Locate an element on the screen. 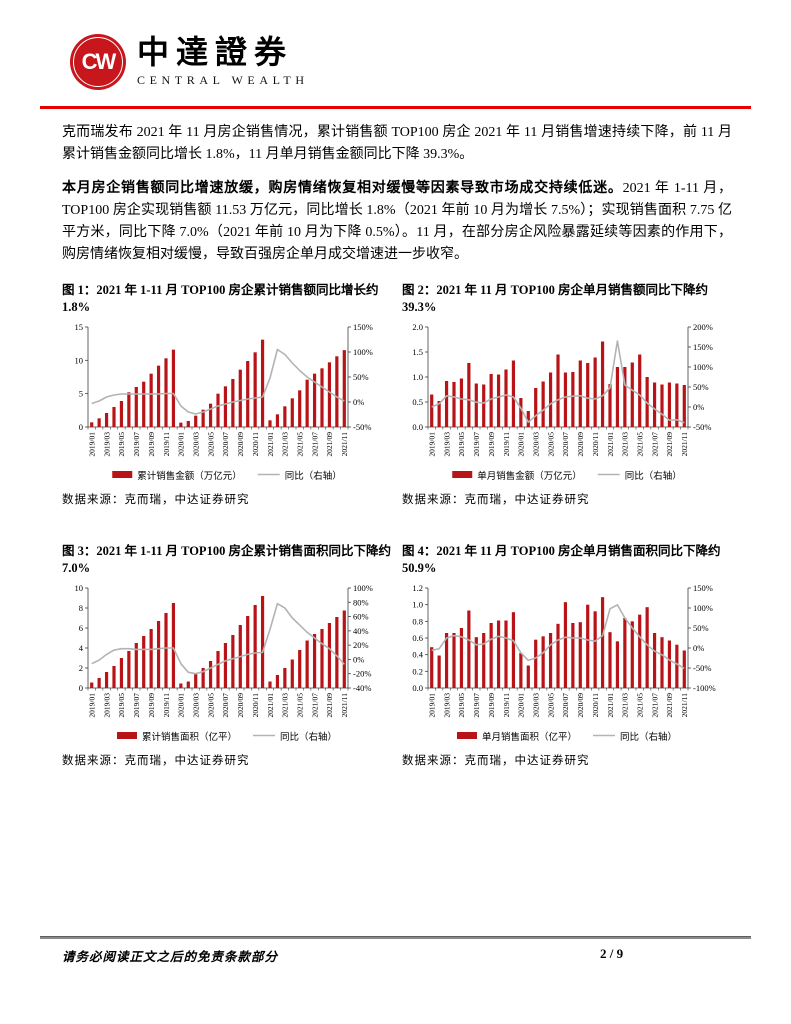 The image size is (791, 1024). svg-text: 15 is located at coordinates (79, 327).